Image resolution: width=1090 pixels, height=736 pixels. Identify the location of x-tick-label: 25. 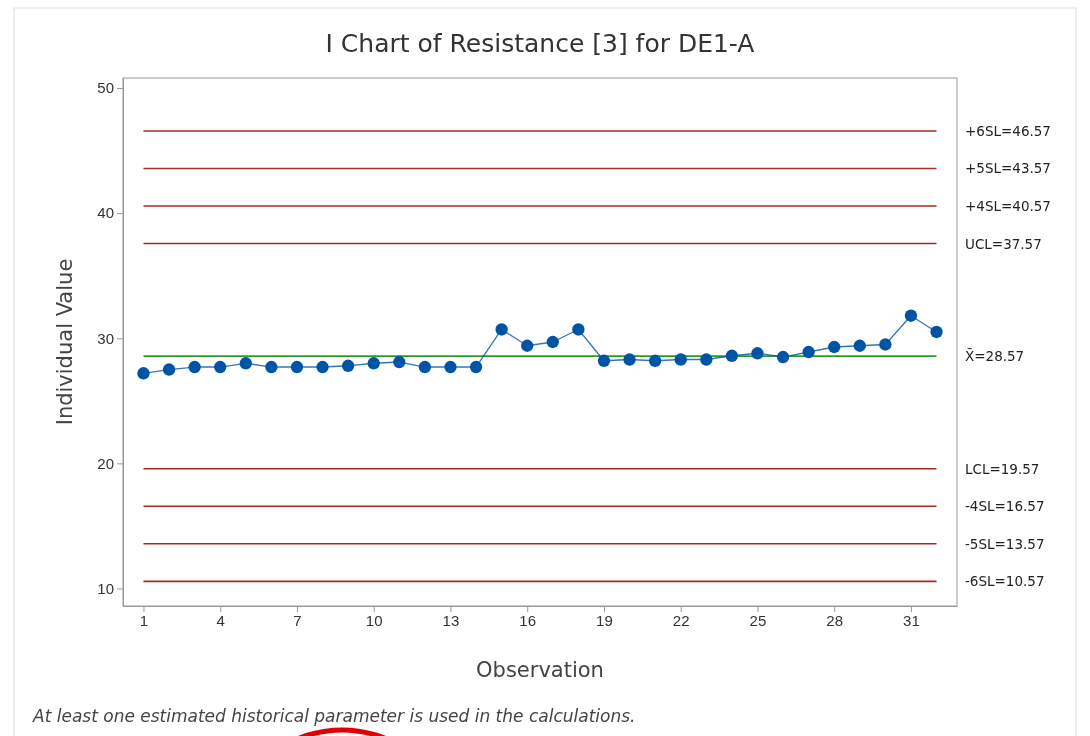
(758, 620).